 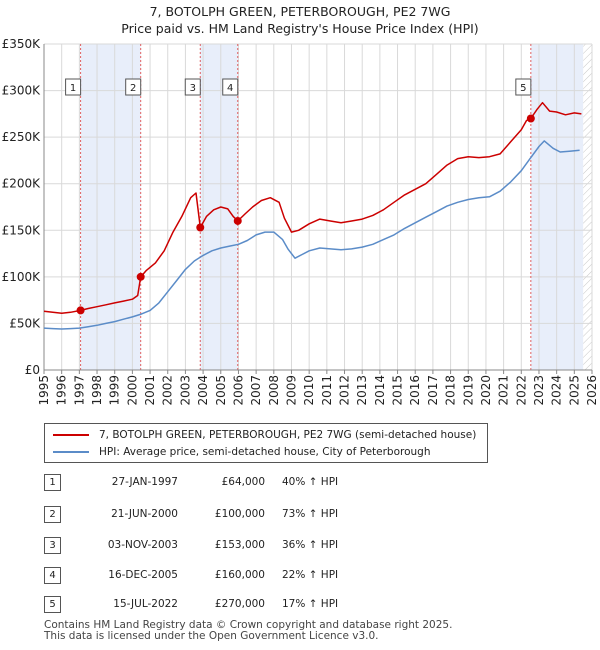 What do you see at coordinates (144, 514) in the screenshot?
I see `transaction-date: 21-JUN-2000` at bounding box center [144, 514].